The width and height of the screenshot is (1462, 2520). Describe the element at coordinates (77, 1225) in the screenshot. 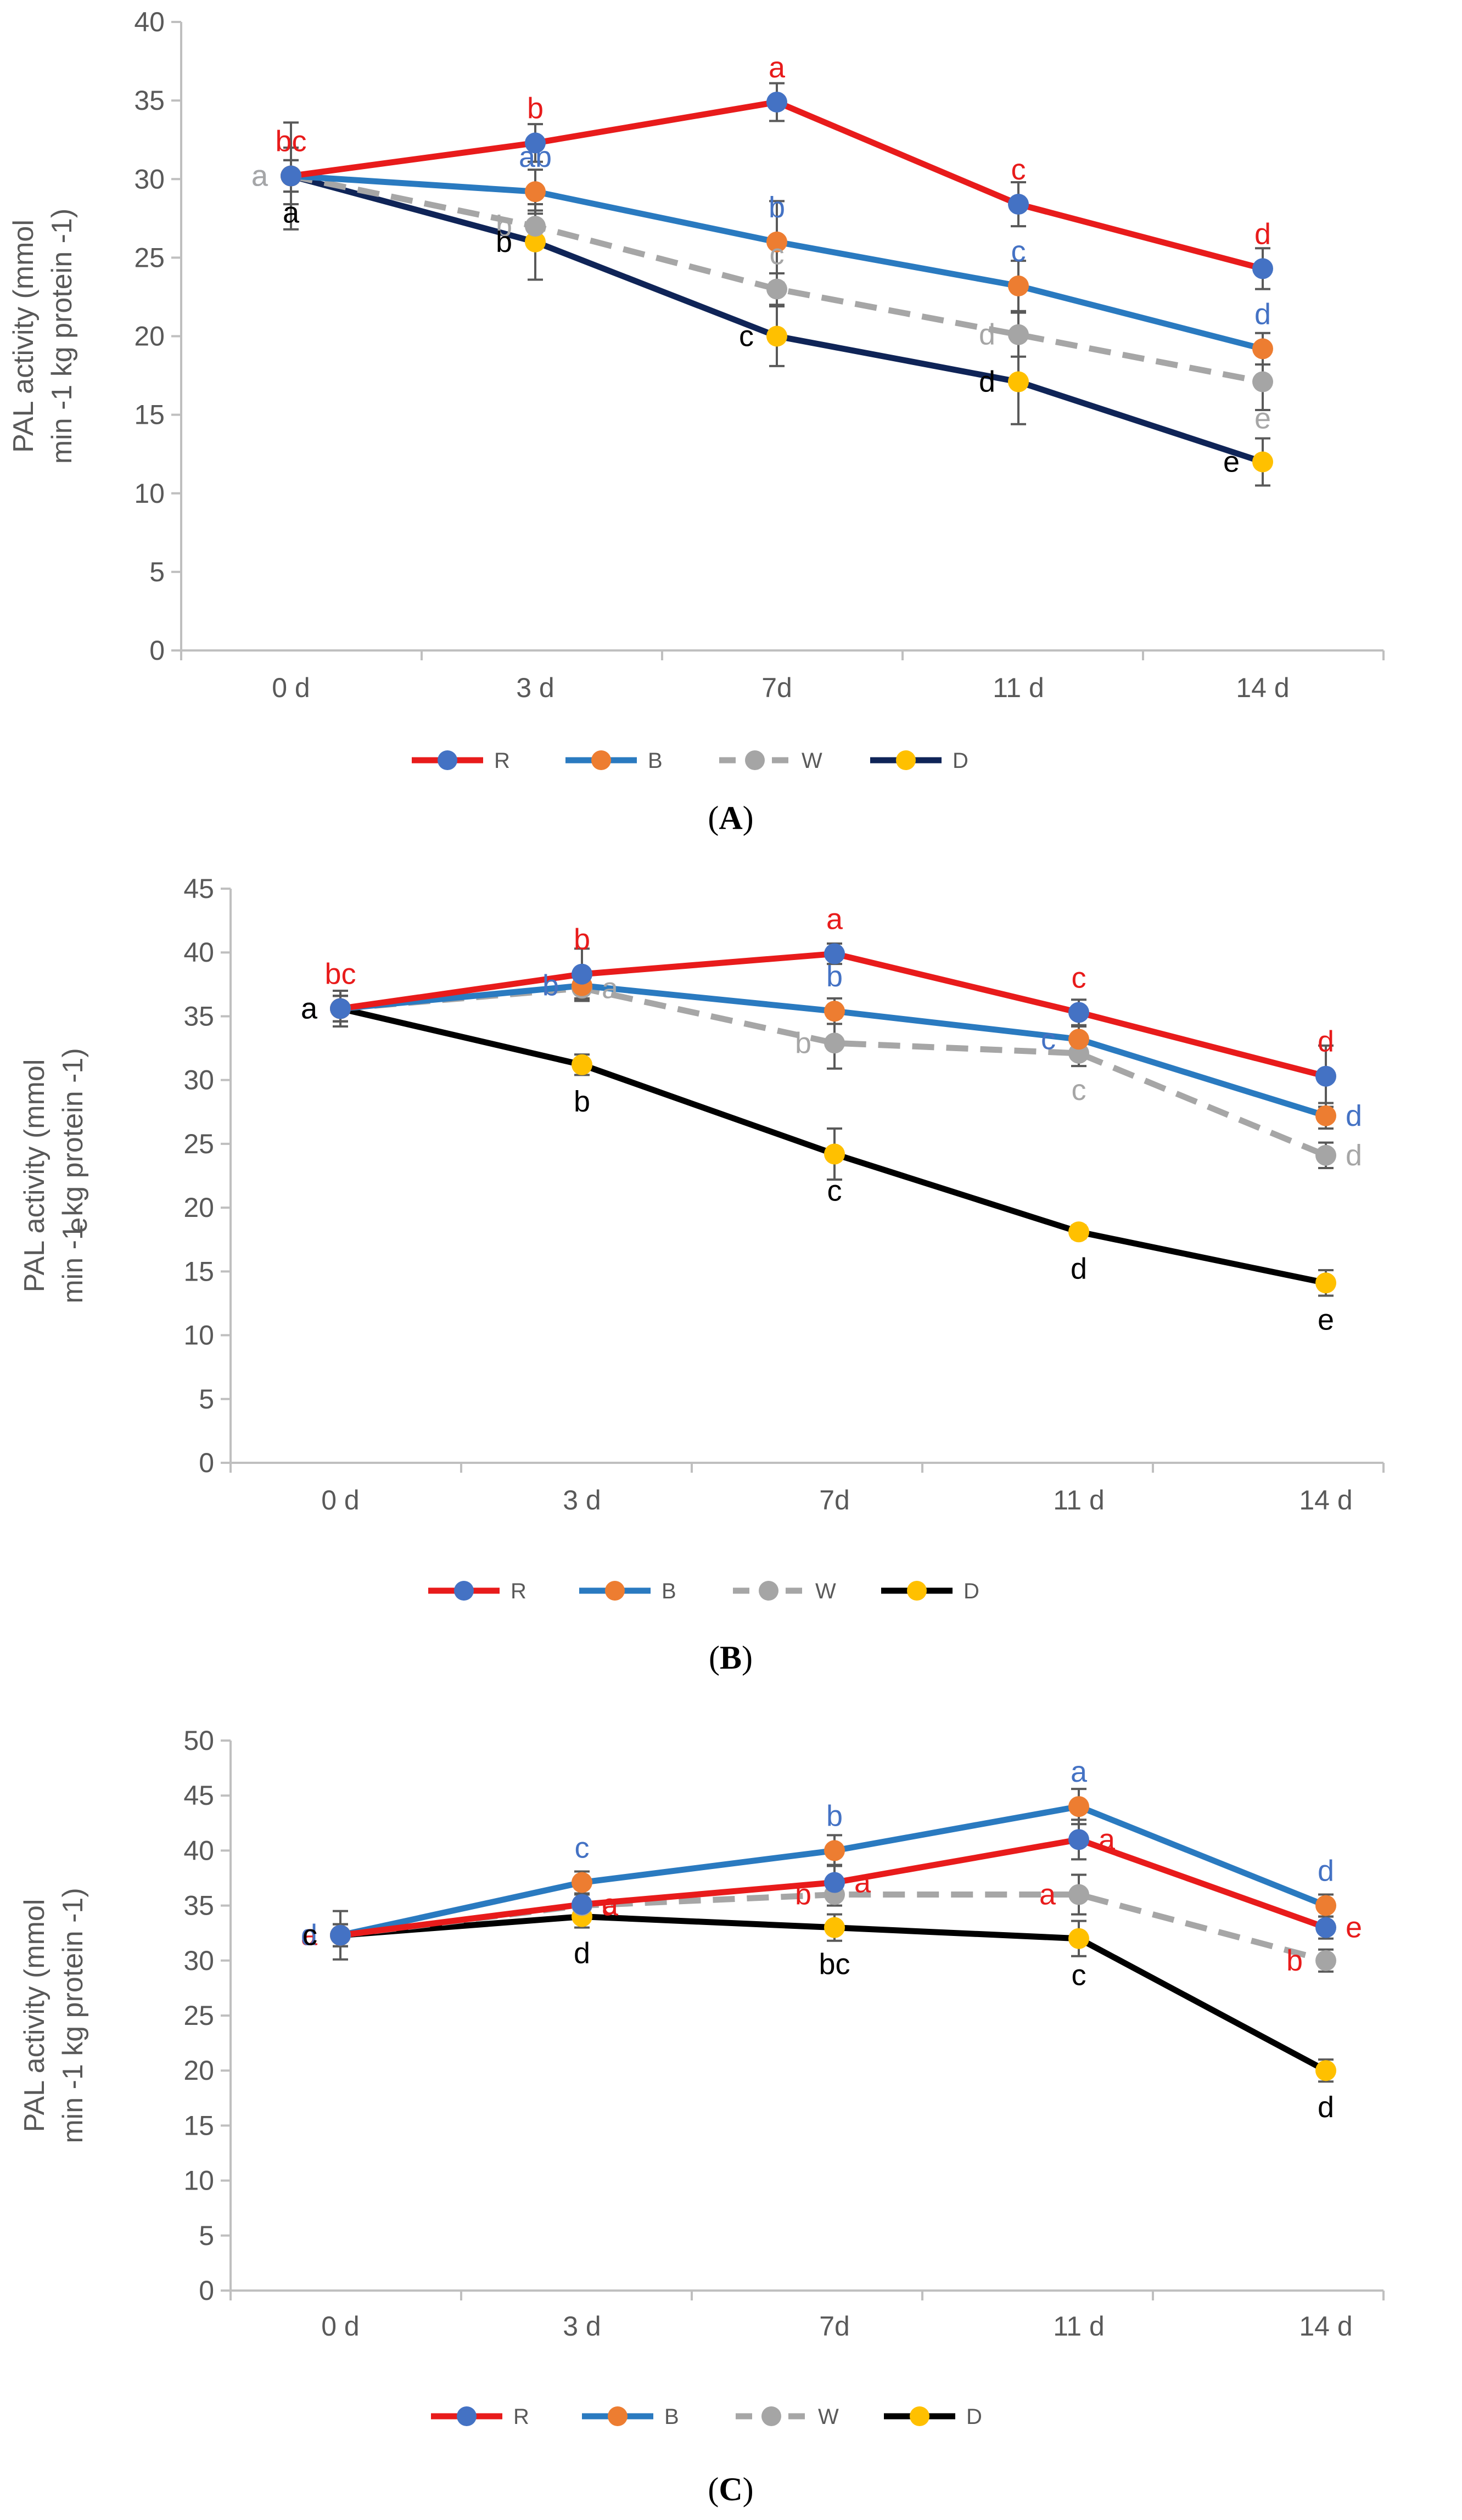

I see `y-axis-title-stray: e` at that location.